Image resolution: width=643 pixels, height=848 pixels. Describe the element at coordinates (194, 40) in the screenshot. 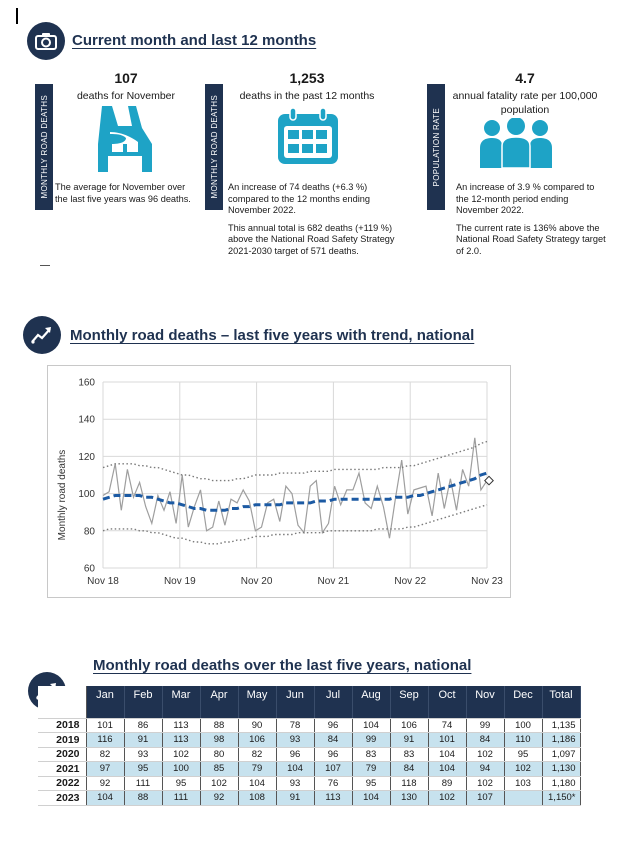

I see `section-title-current-month: Current month and last 12 months` at that location.